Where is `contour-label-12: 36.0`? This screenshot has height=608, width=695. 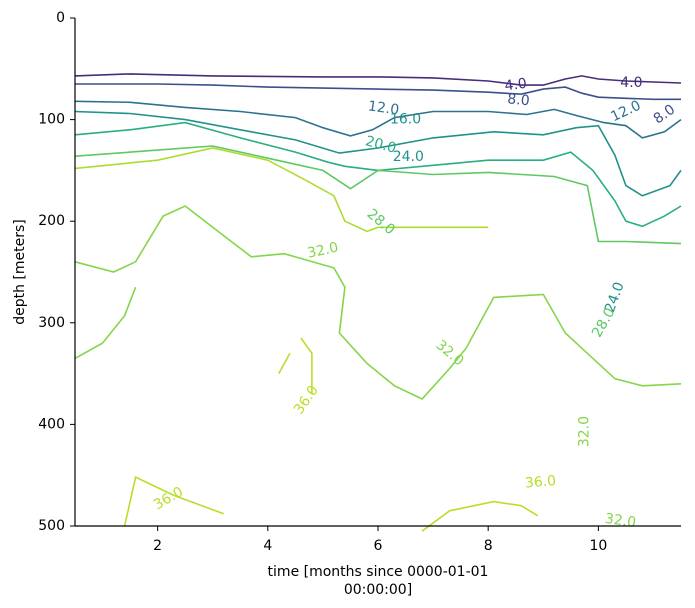 contour-label-12: 36.0 is located at coordinates (306, 400).